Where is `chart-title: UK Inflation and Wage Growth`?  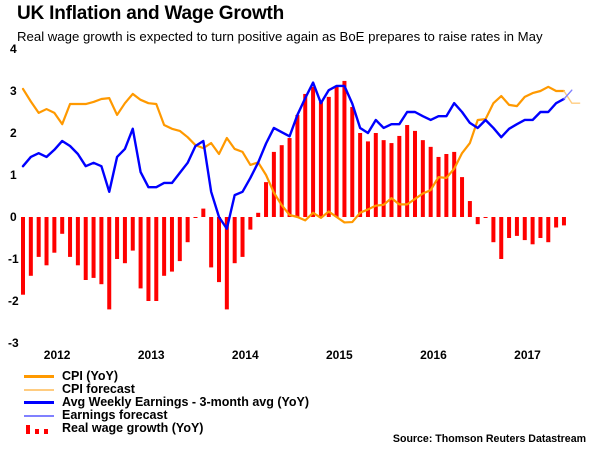
chart-title: UK Inflation and Wage Growth is located at coordinates (151, 13).